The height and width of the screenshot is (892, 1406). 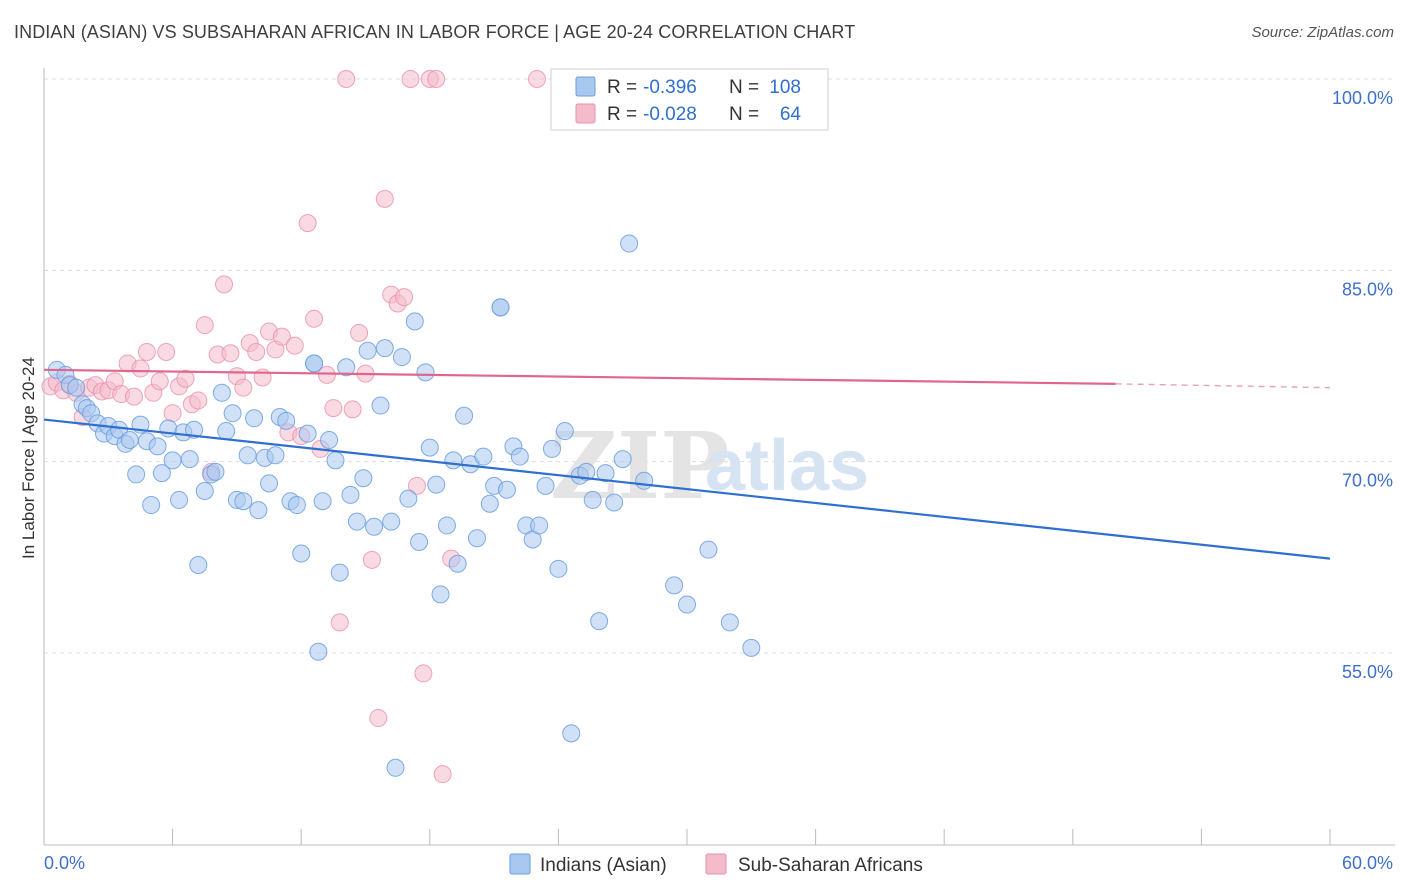 I want to click on series-legend-label-2: Sub-Saharan Africans, so click(x=830, y=865).